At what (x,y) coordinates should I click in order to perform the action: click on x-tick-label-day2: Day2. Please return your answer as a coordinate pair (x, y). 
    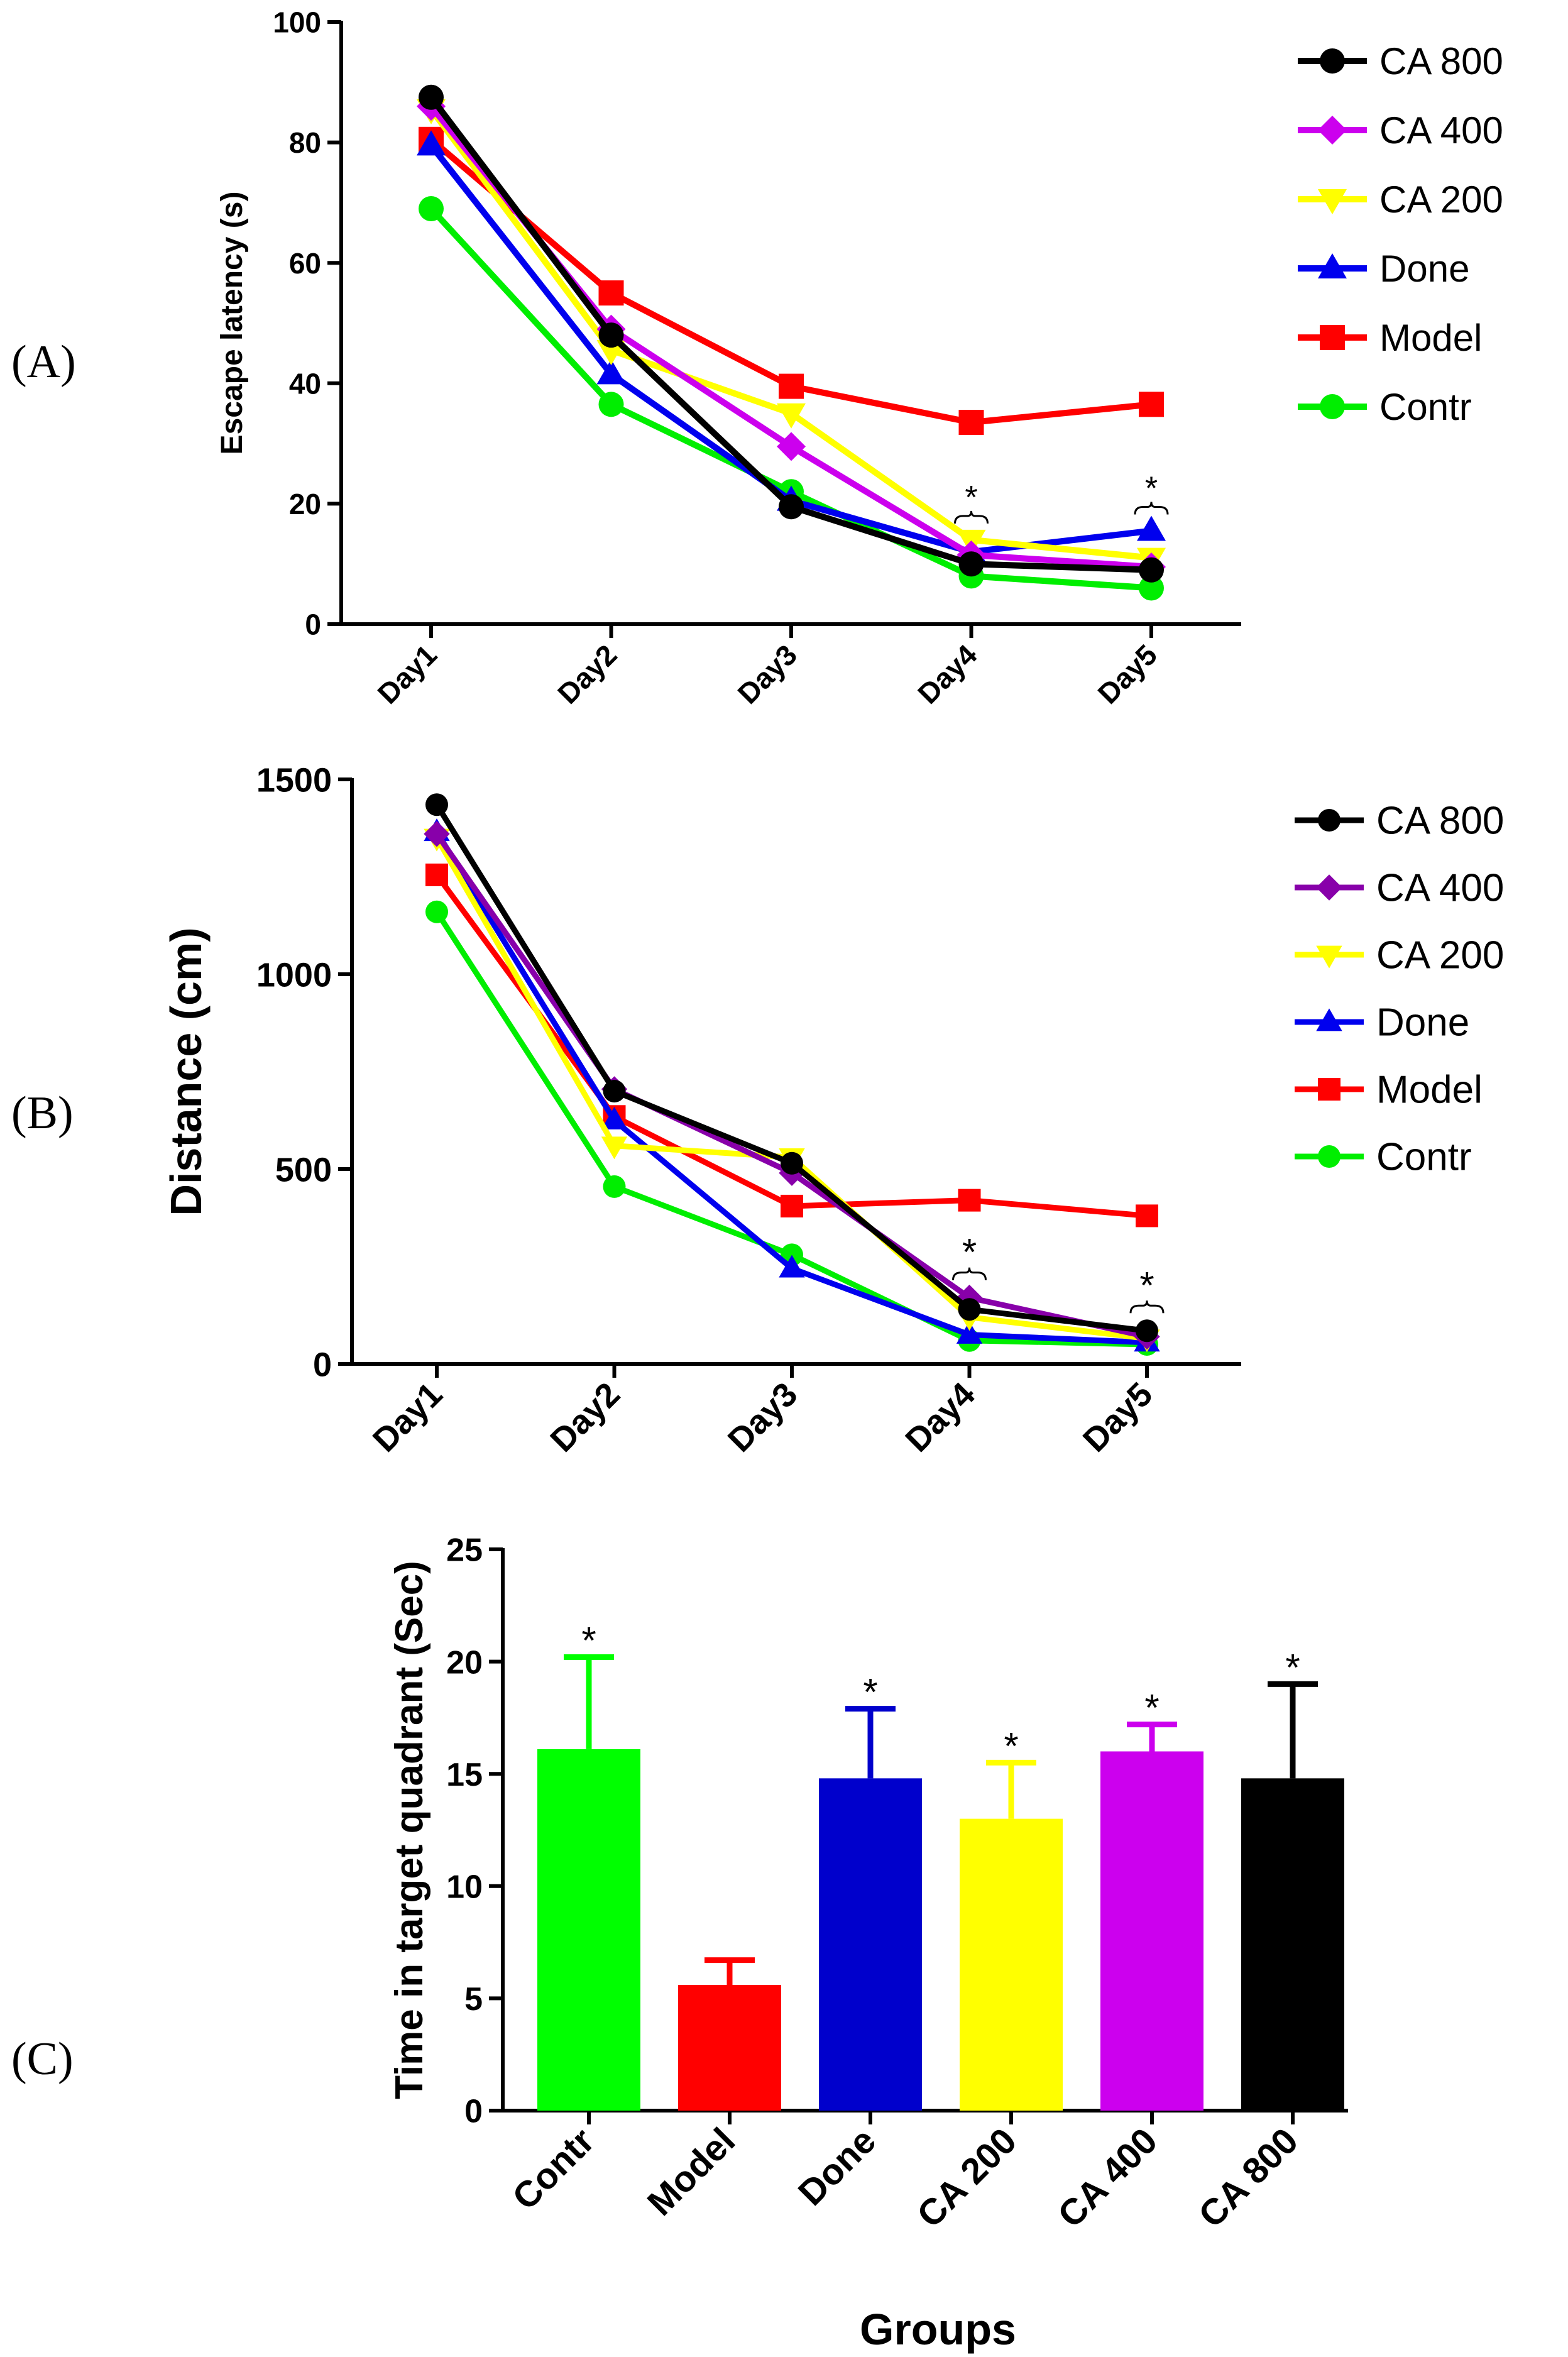
    Looking at the image, I should click on (585, 1417).